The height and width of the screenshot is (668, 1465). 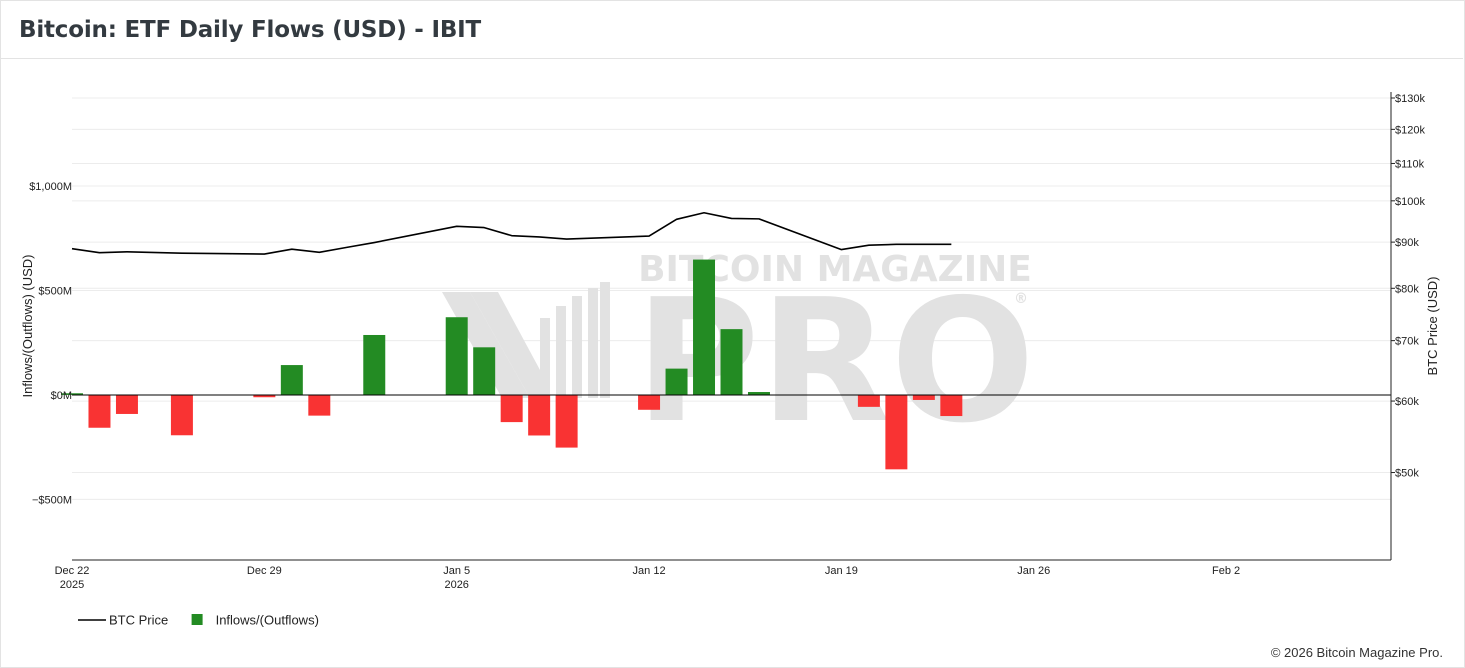 I want to click on x-tick-label: Jan 5, so click(x=456, y=571).